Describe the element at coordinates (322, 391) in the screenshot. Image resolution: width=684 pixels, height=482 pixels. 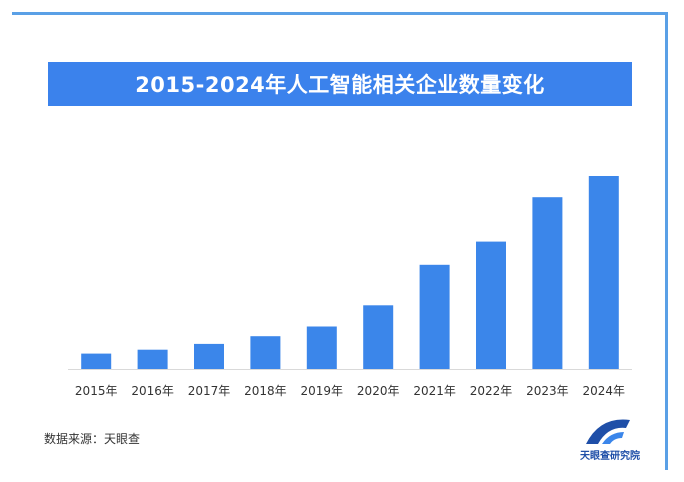
I see `x-tick-label-4: 2019年` at that location.